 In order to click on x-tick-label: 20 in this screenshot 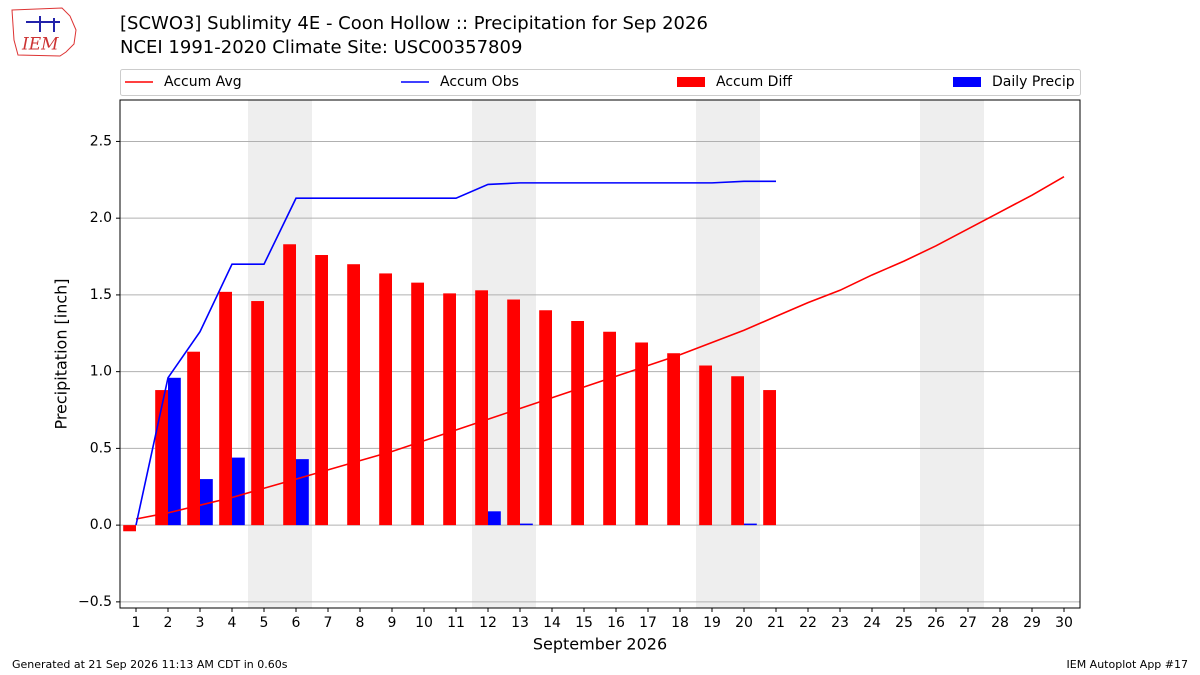, I will do `click(744, 623)`.